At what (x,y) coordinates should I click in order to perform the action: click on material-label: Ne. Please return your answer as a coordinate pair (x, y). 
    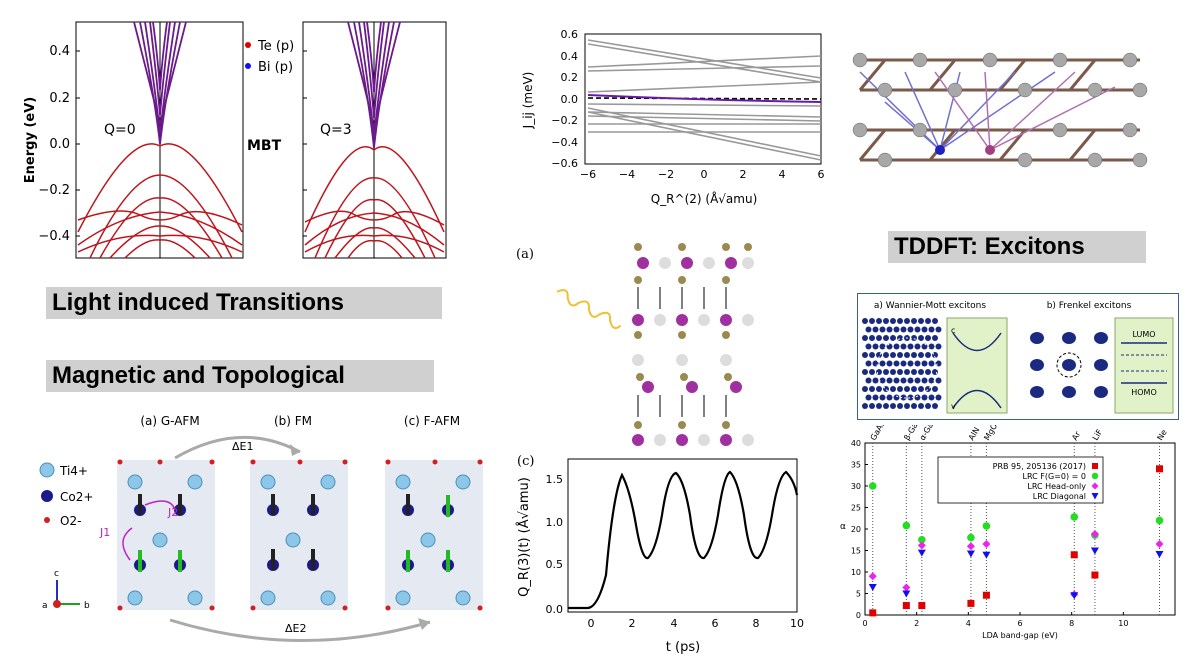
    Looking at the image, I should click on (1161, 435).